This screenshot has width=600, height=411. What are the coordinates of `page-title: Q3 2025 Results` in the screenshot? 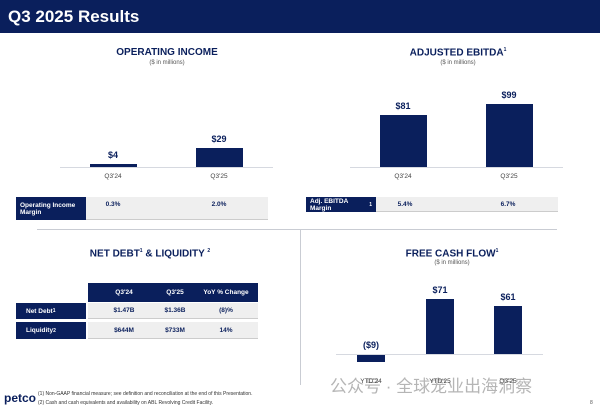 It's located at (74, 16).